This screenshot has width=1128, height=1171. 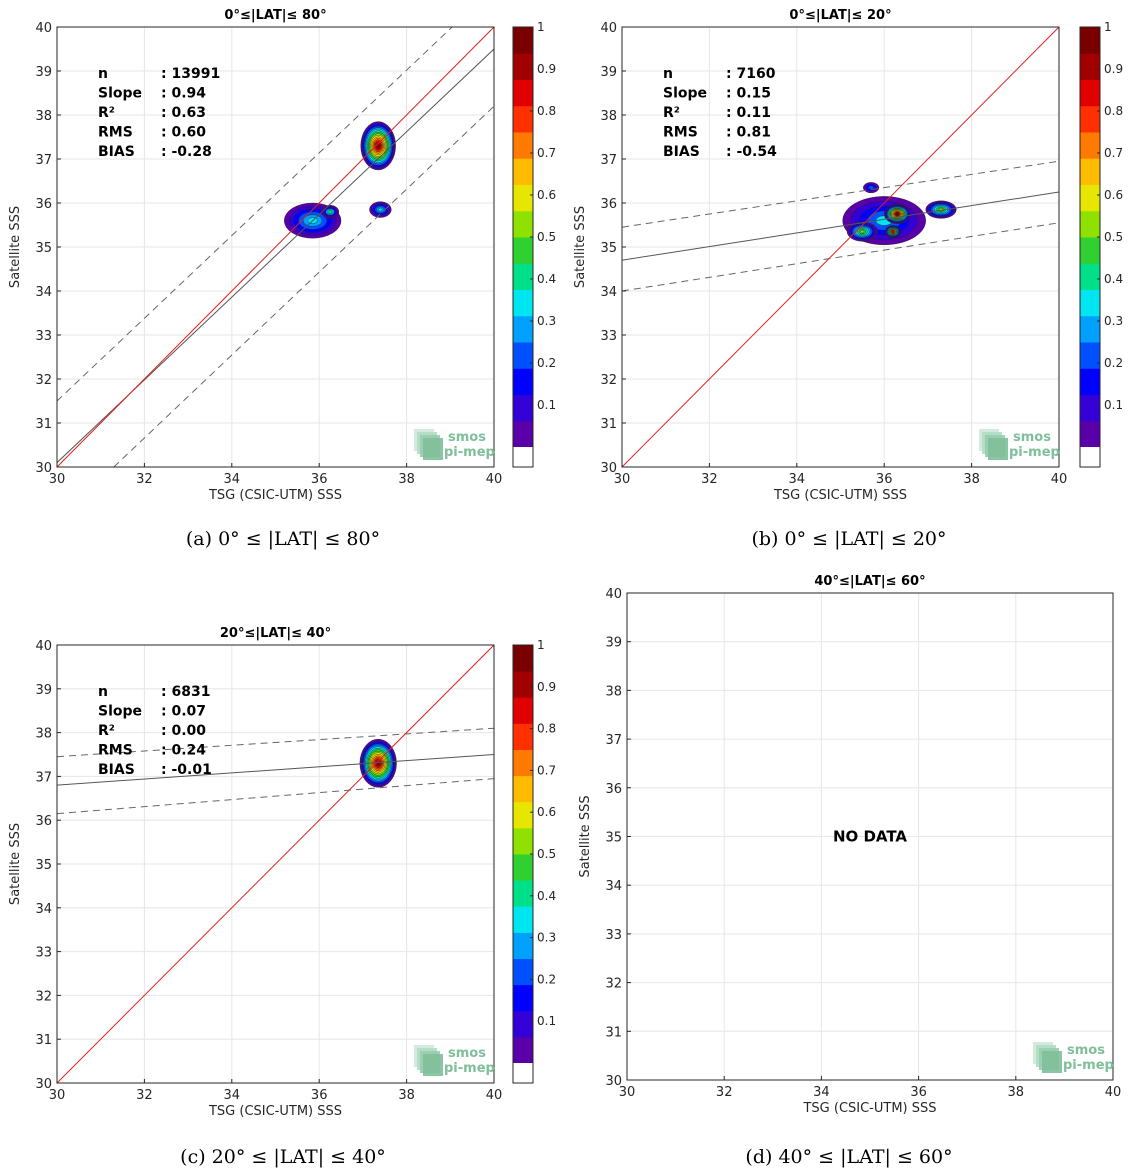 I want to click on y-tick-label: 36, so click(x=43, y=204).